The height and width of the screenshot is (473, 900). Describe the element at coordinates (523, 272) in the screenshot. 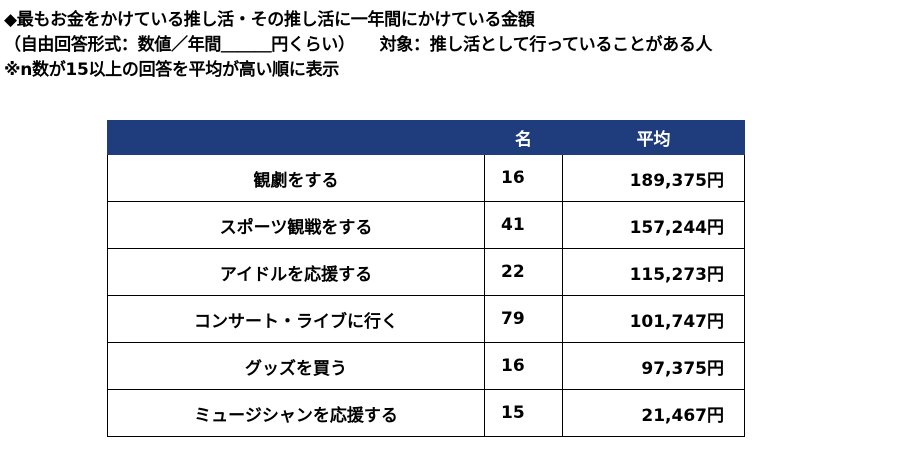

I see `row-n: 22` at that location.